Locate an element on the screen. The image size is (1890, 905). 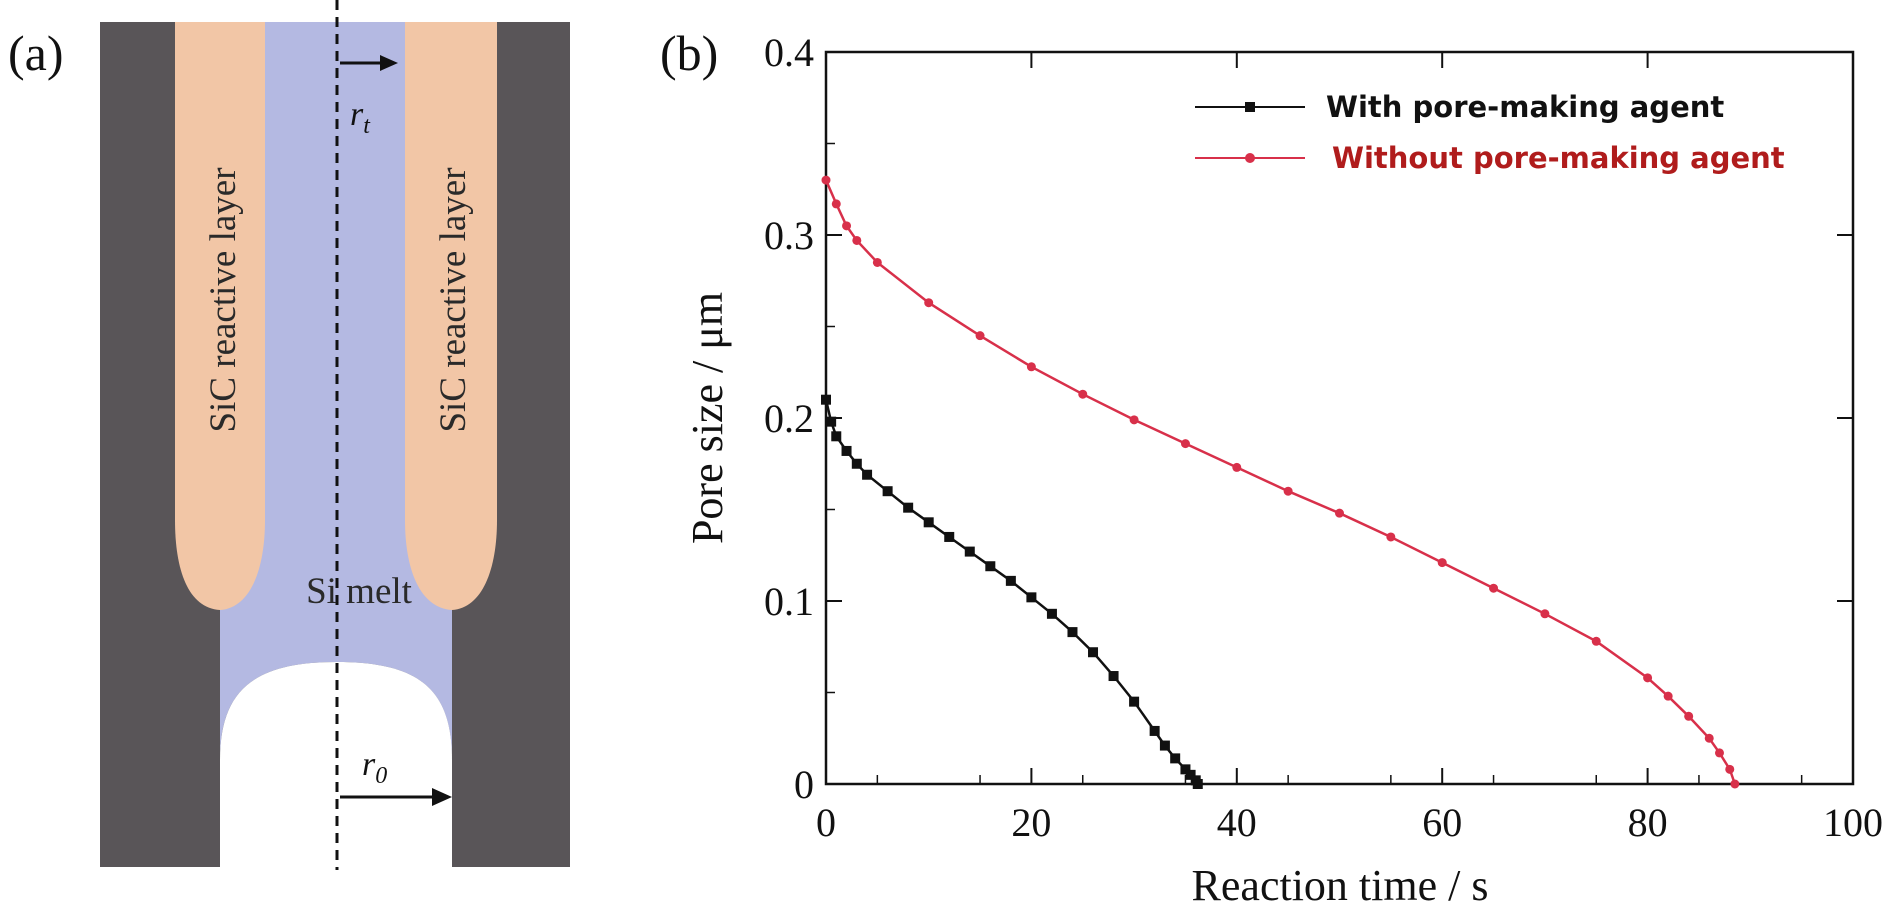
series-line-with-agent is located at coordinates (1011, 592).